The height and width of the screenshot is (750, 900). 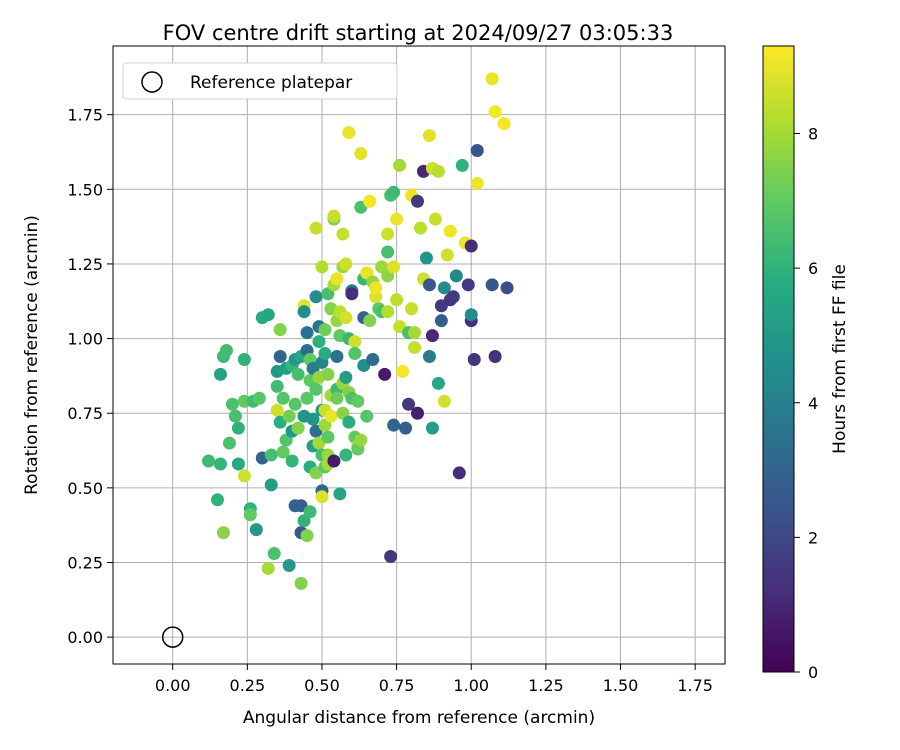 What do you see at coordinates (85, 189) in the screenshot?
I see `y-tick-label: 1.50` at bounding box center [85, 189].